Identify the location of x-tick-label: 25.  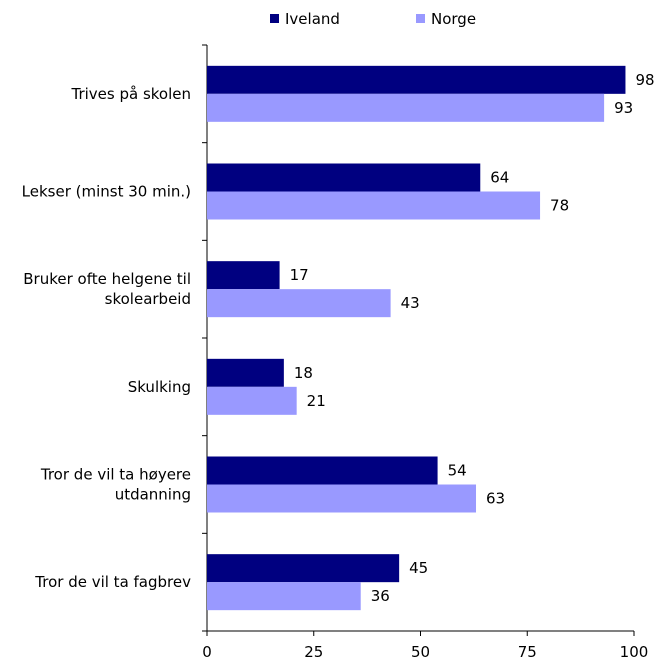
(313, 652).